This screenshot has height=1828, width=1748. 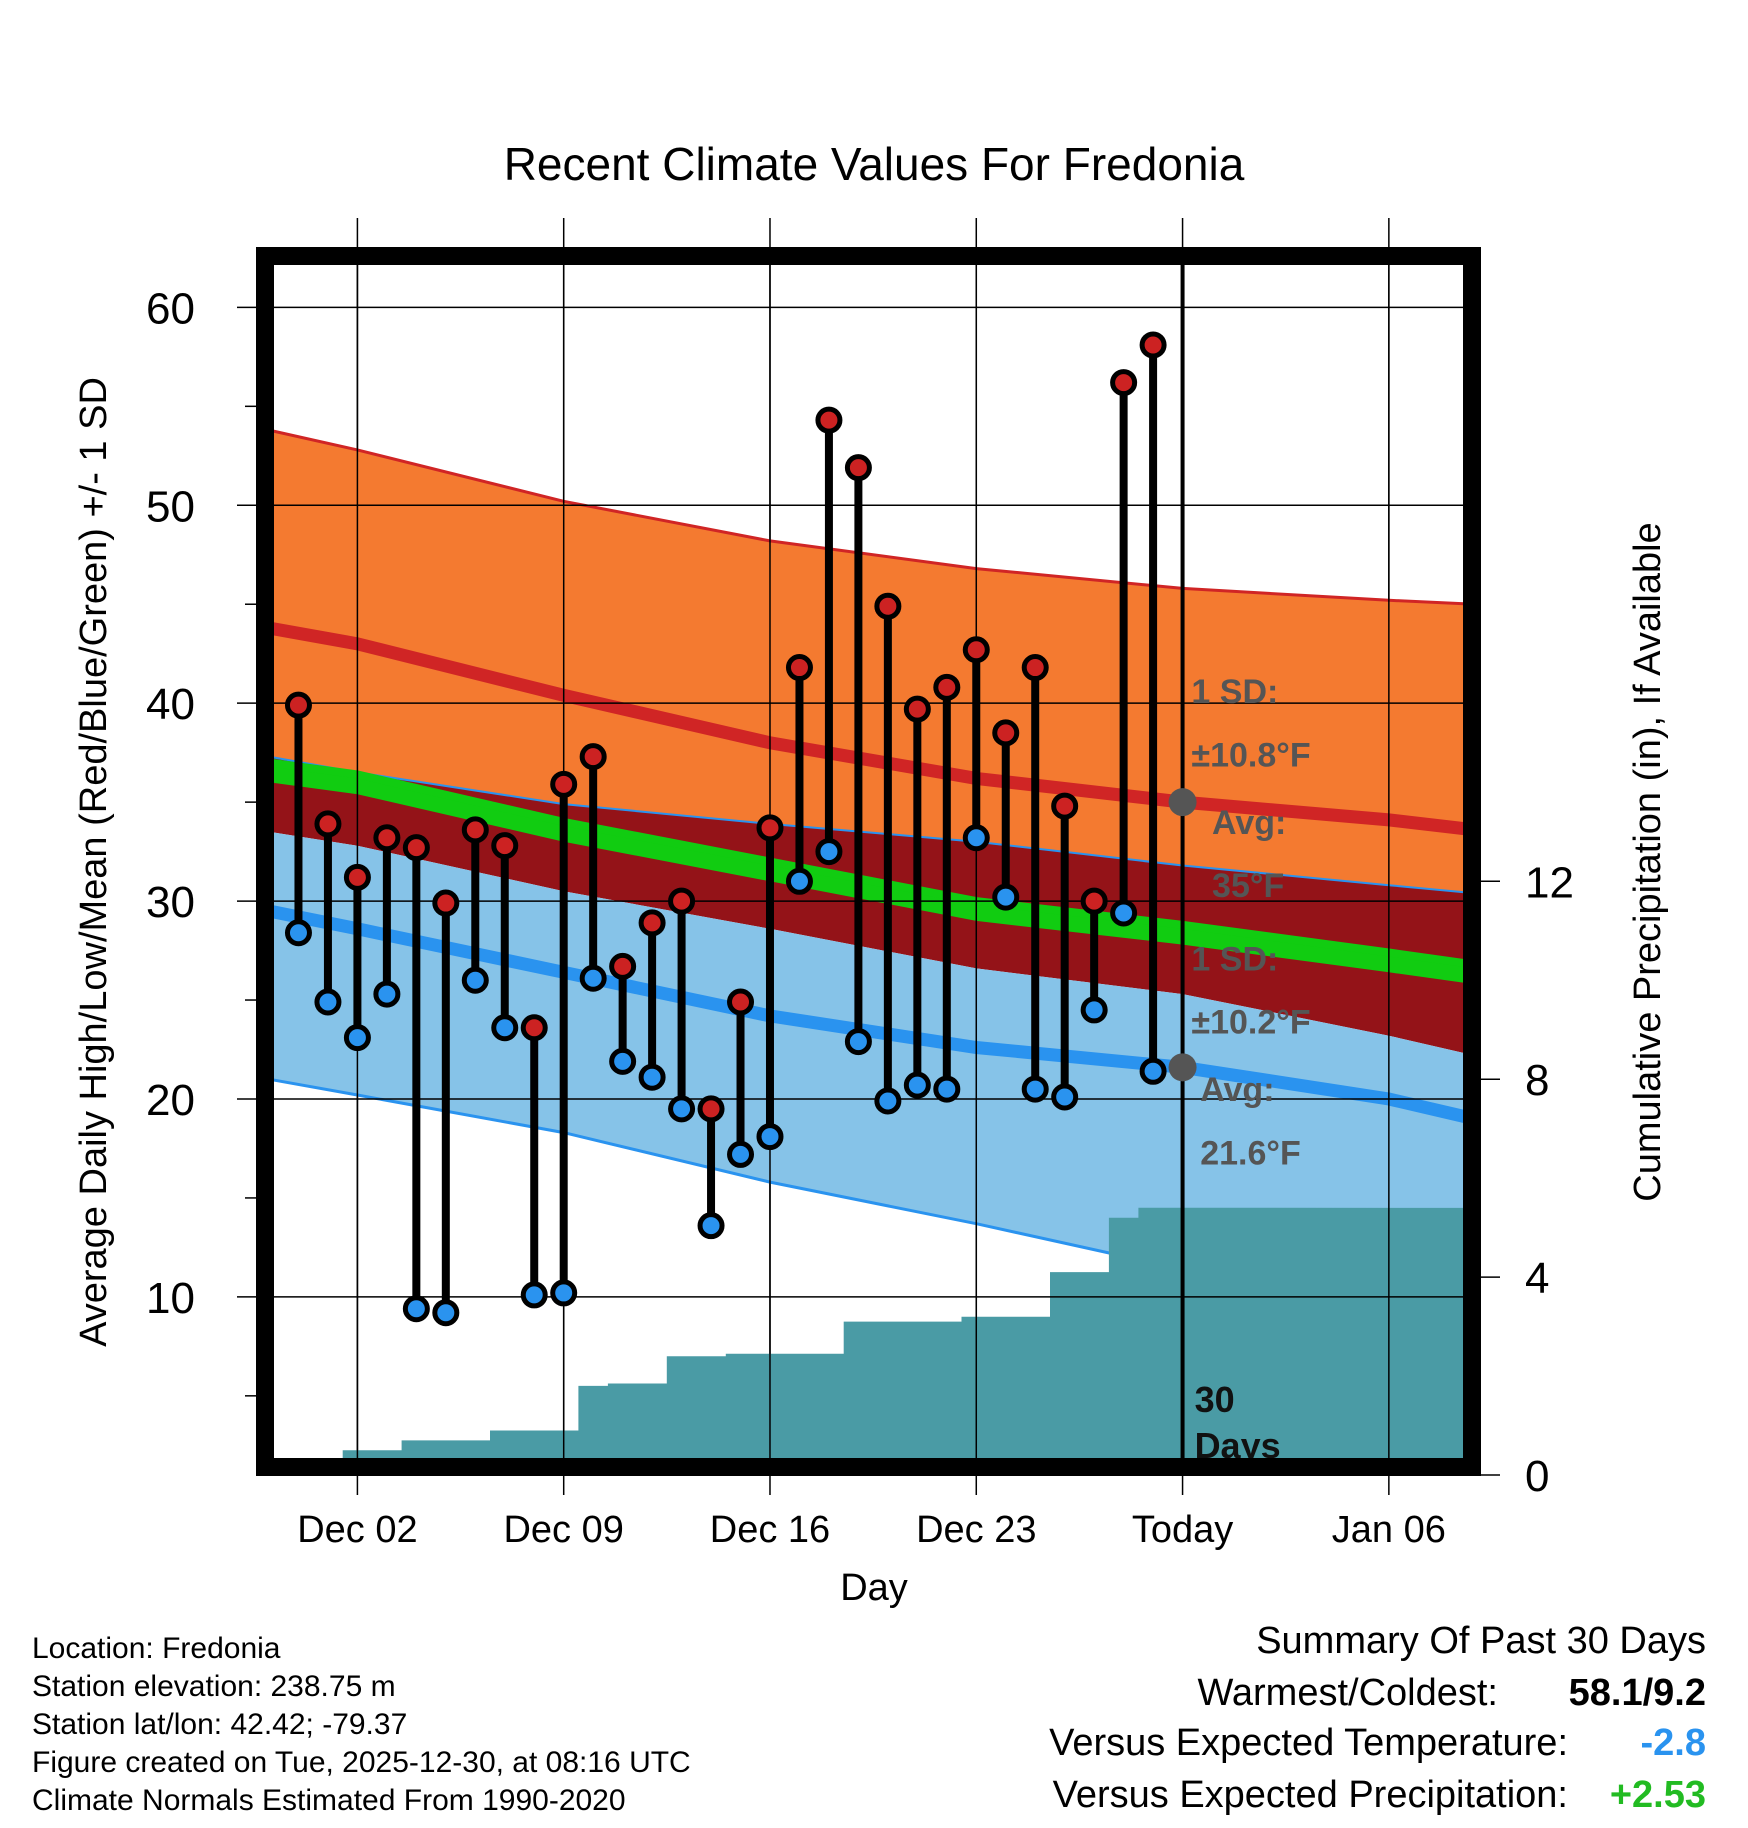 What do you see at coordinates (870, 825) in the screenshot?
I see `mean-sd-top-edge` at bounding box center [870, 825].